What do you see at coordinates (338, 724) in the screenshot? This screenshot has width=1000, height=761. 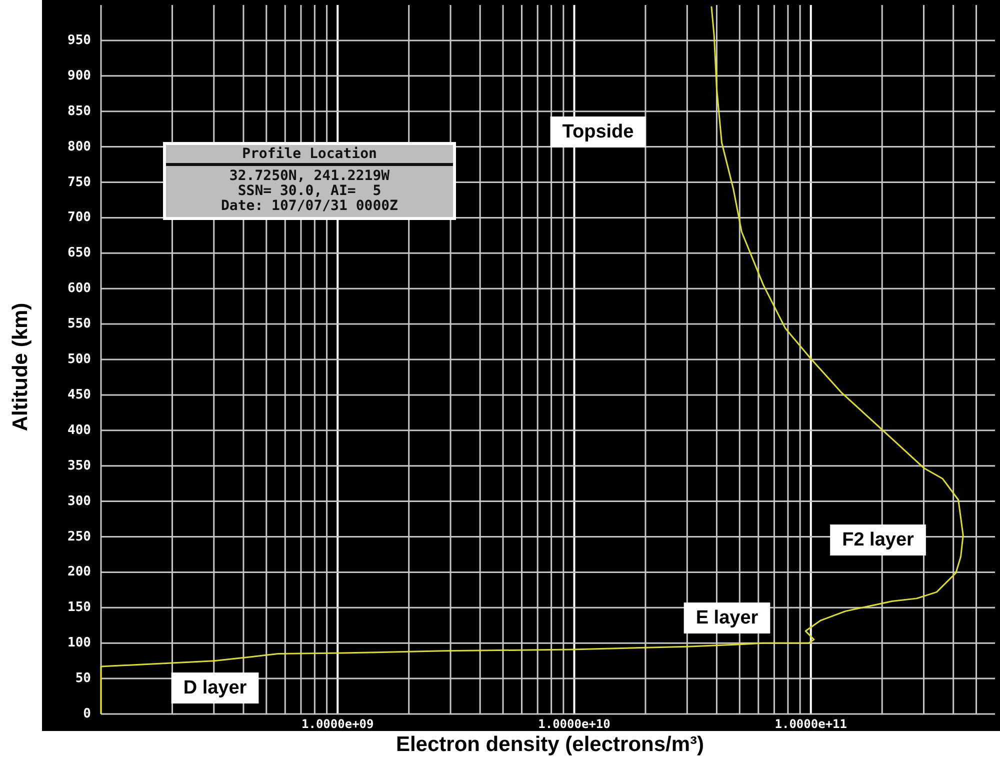 I see `x-tick-label: 1.0000e+09` at bounding box center [338, 724].